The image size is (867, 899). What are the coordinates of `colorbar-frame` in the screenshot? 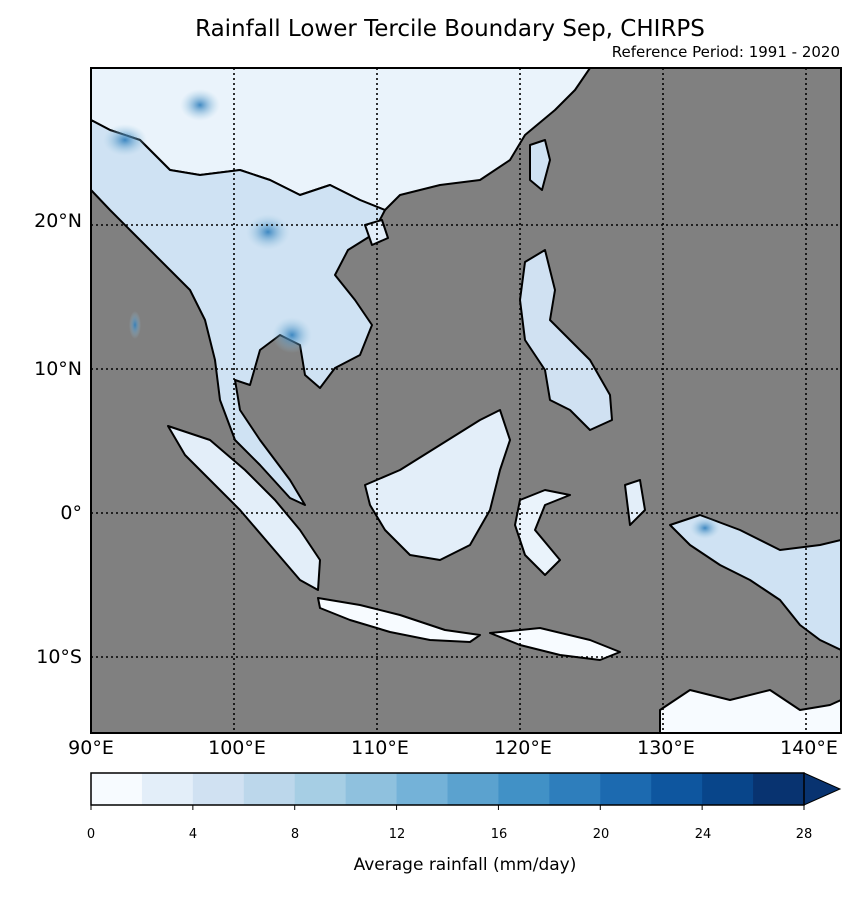 It's located at (447, 789).